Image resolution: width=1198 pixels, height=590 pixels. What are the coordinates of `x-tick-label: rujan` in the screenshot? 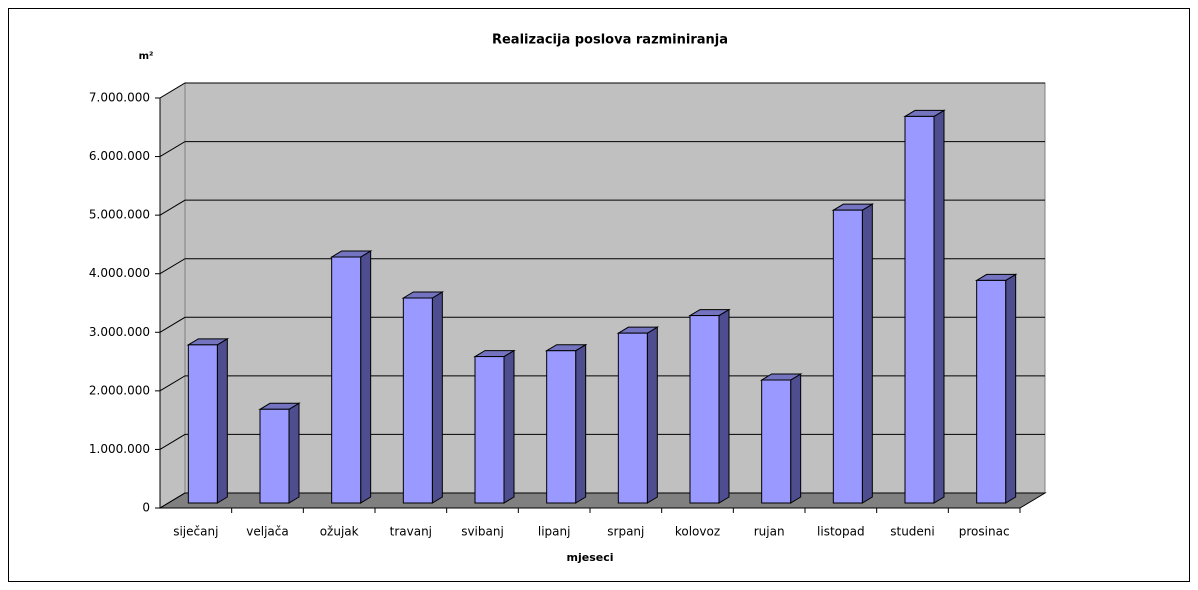 It's located at (769, 532).